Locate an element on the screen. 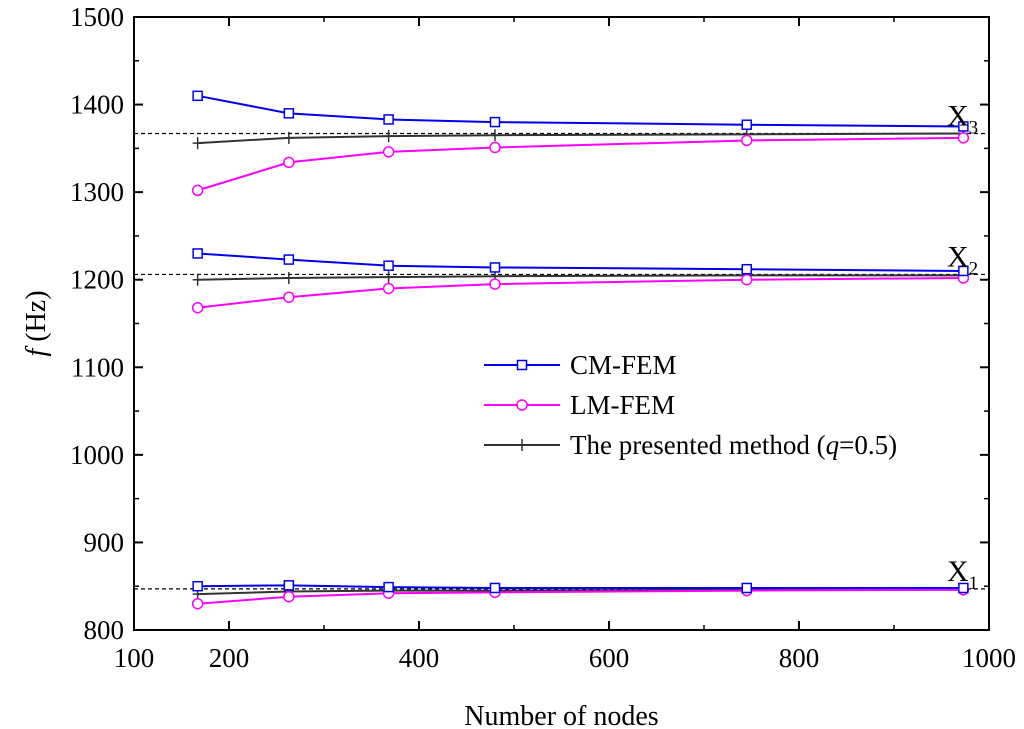 This screenshot has width=1024, height=729. mode-label-x3: X3 is located at coordinates (962, 118).